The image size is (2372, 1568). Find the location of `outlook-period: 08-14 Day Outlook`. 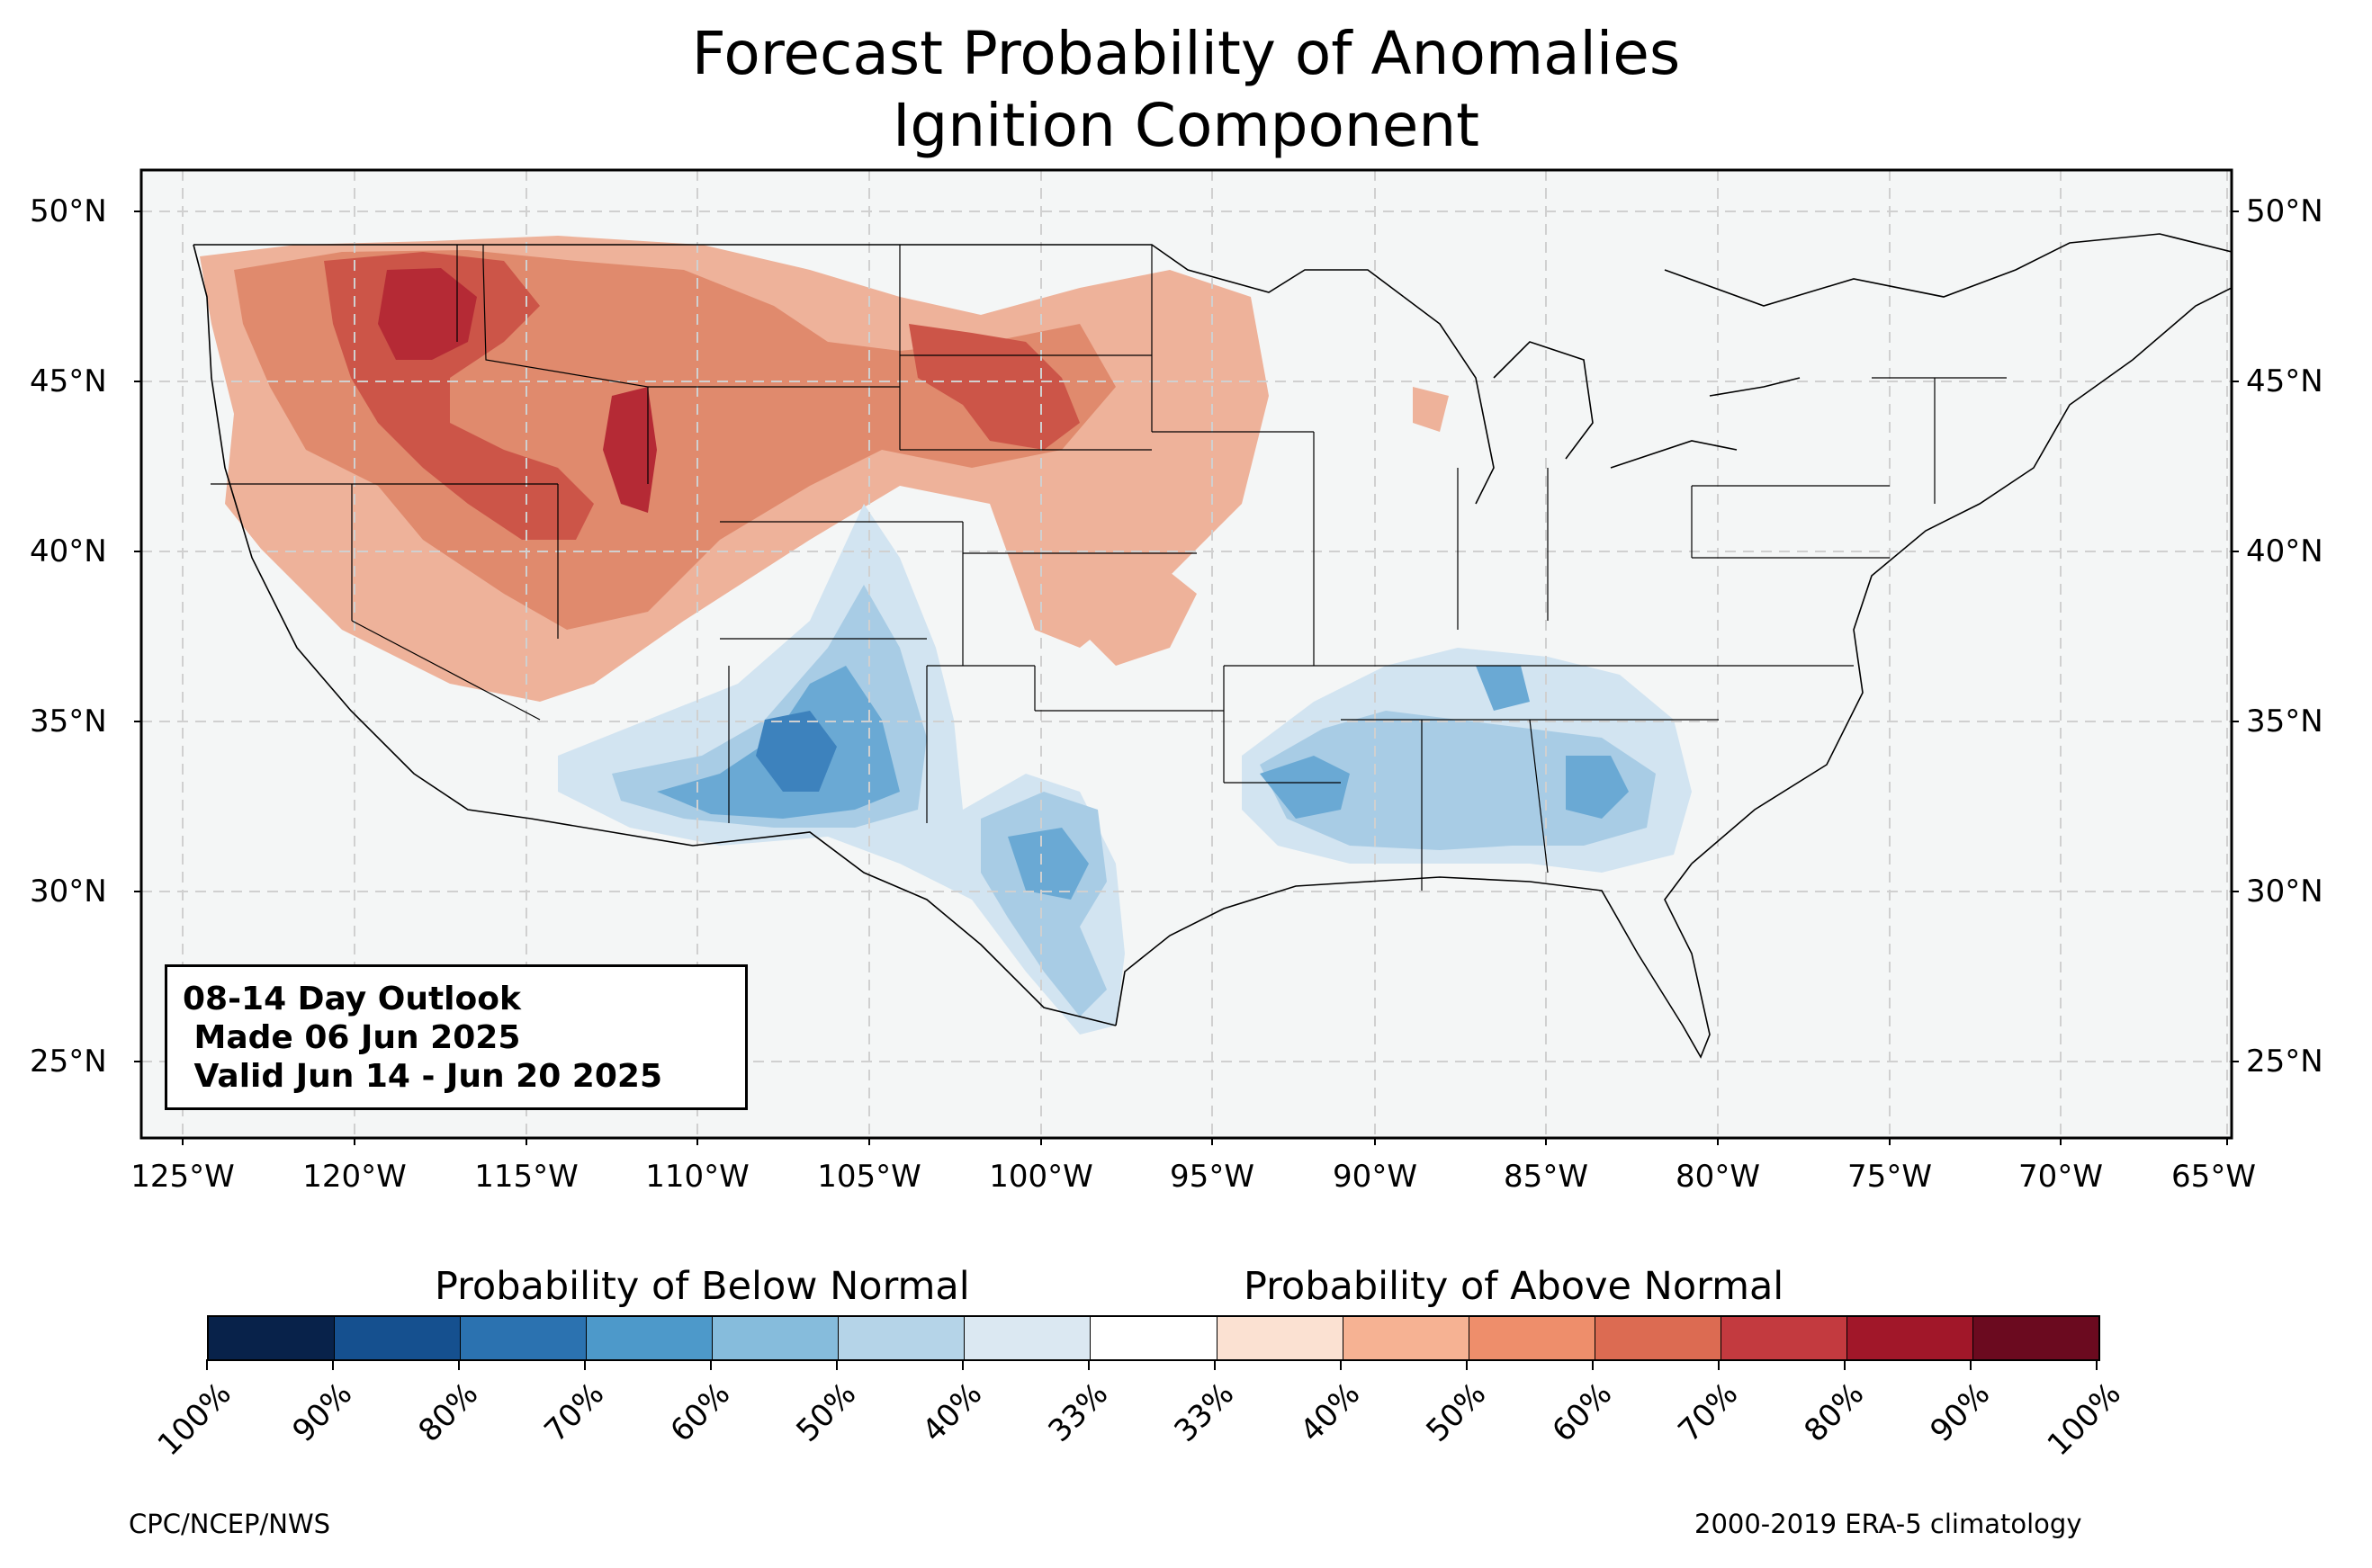

outlook-period: 08-14 Day Outlook is located at coordinates (352, 999).